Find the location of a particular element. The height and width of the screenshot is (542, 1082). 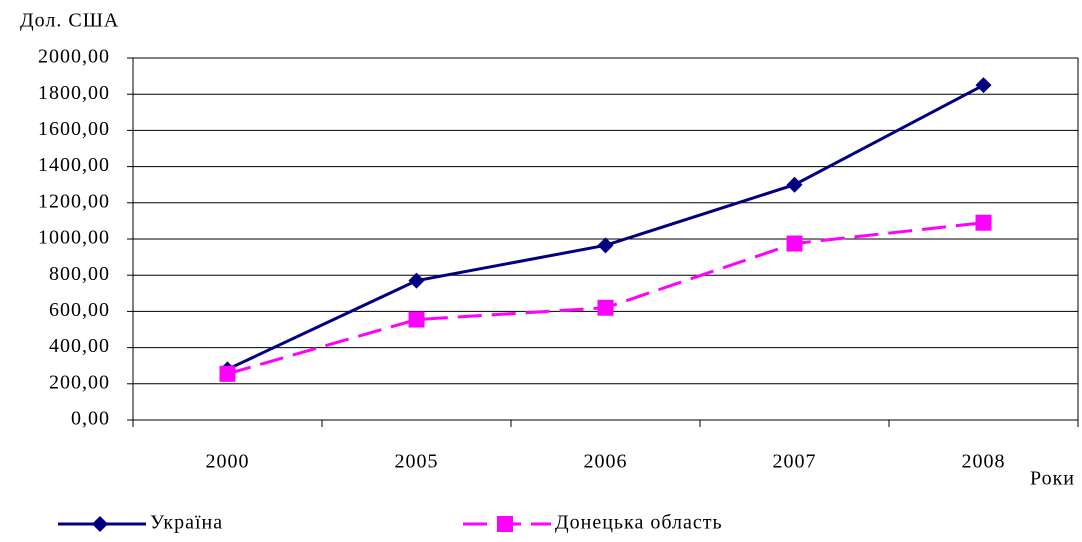

legend-label: Україна is located at coordinates (186, 523).